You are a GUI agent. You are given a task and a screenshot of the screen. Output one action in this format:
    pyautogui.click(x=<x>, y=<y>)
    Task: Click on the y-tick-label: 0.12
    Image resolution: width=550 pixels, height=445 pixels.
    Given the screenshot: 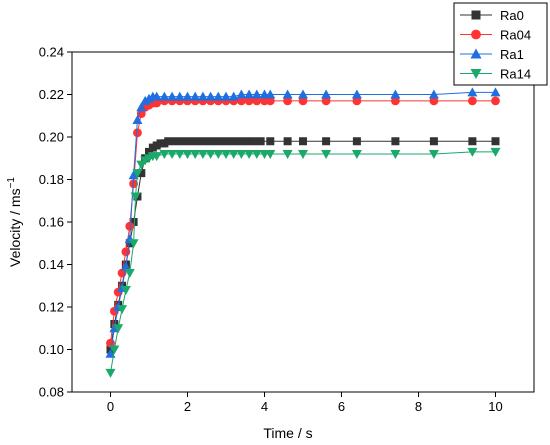 What is the action you would take?
    pyautogui.click(x=51, y=307)
    